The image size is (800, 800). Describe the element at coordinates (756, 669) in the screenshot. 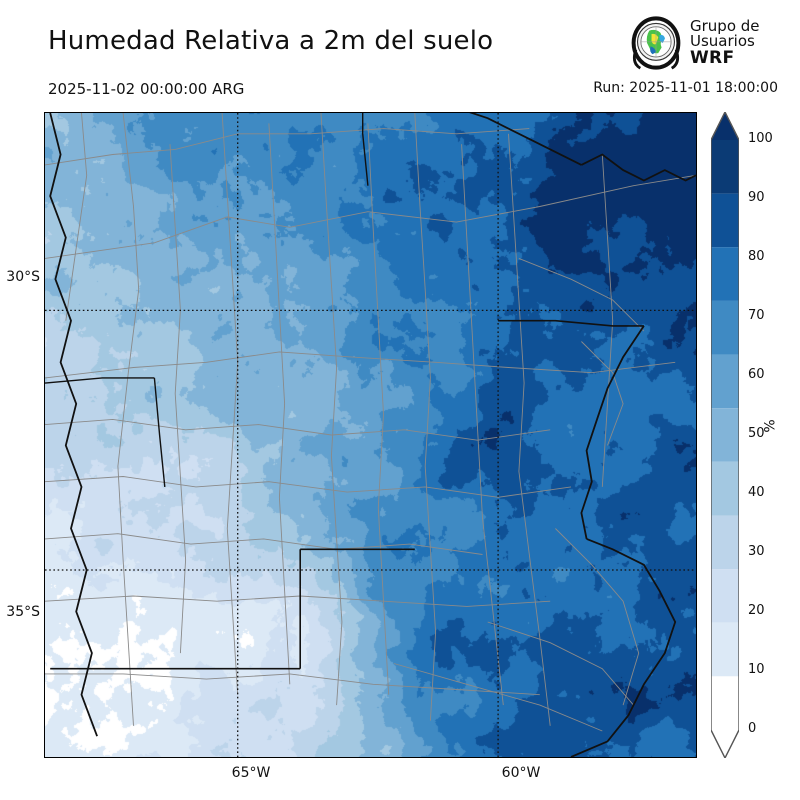

I see `colorbar-tick-label-9: 10` at that location.